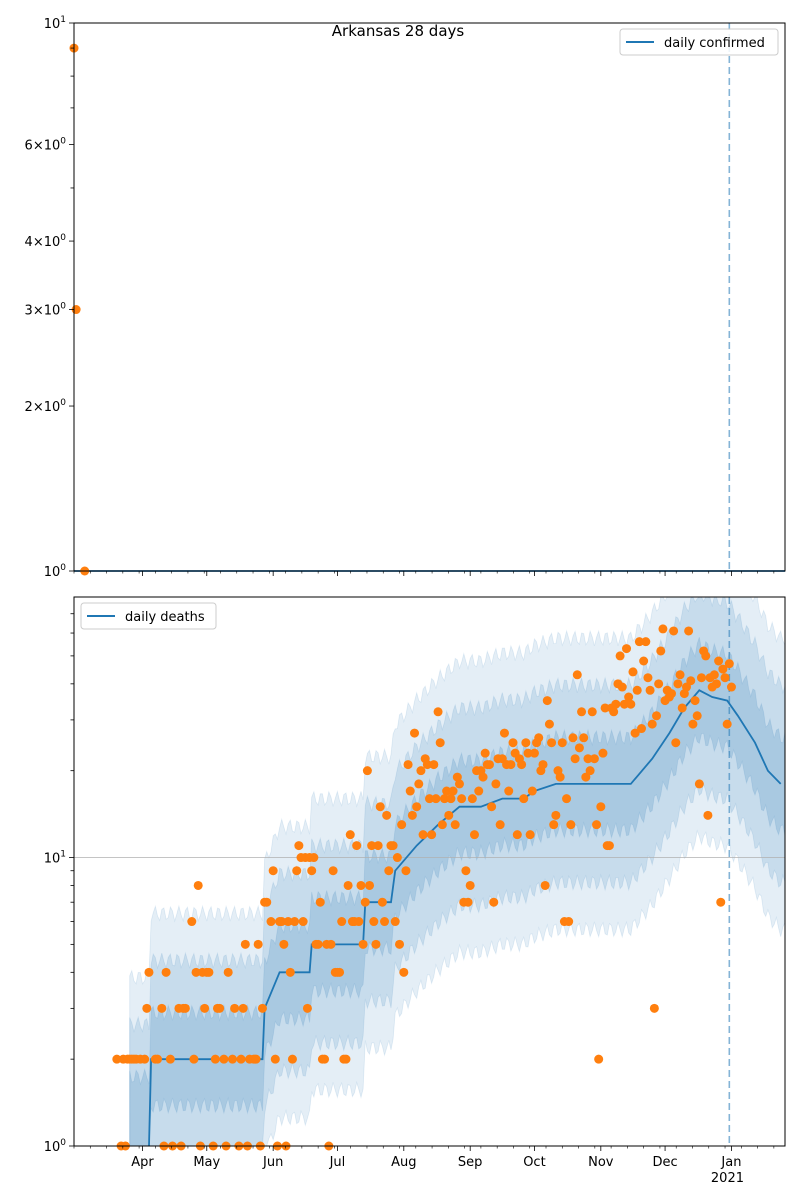  I want to click on x-tick-label: Jun, so click(272, 1162).